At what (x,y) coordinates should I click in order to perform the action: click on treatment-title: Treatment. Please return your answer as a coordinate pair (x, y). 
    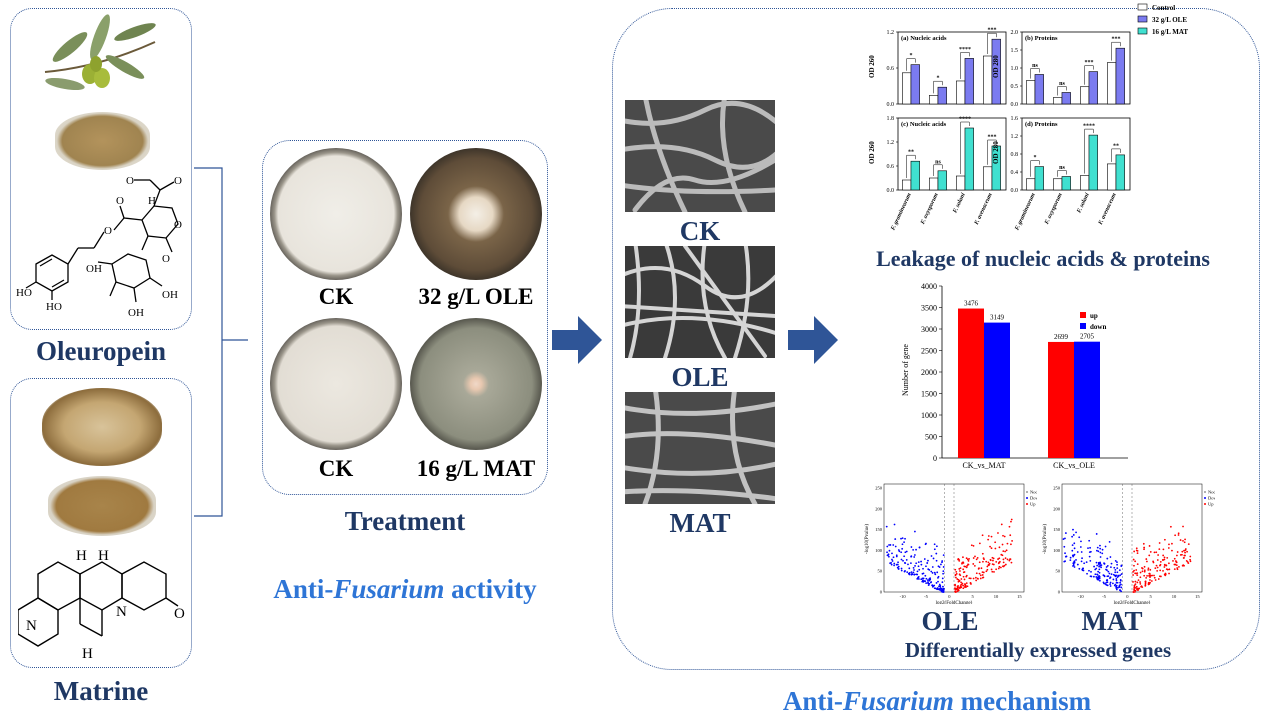
    Looking at the image, I should click on (405, 521).